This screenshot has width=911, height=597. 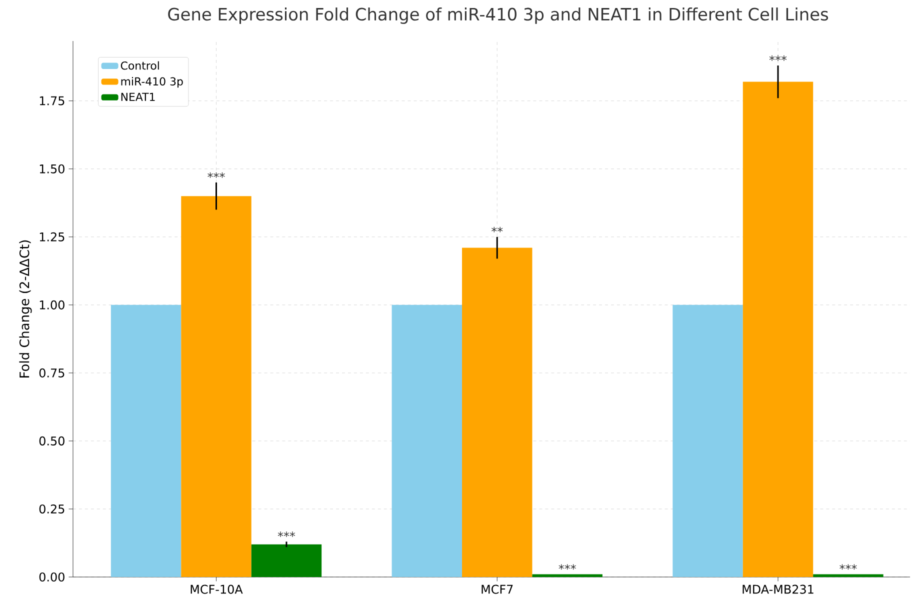 What do you see at coordinates (216, 589) in the screenshot?
I see `x-tick-label: MCF-10A` at bounding box center [216, 589].